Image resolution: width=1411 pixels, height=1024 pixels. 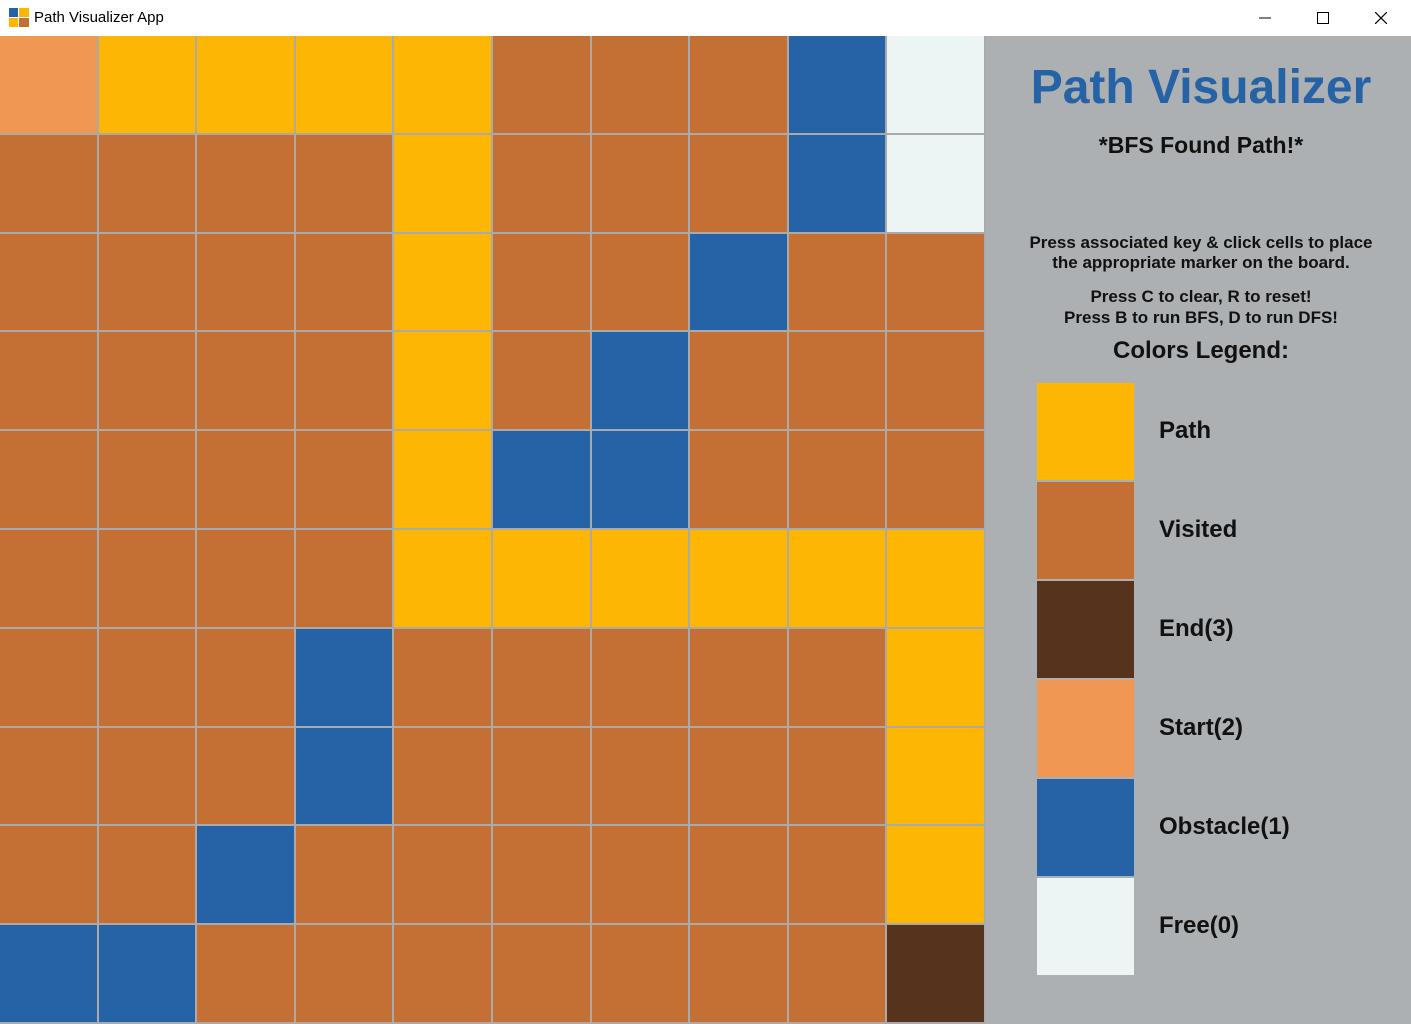 I want to click on grid-cell-start, so click(x=48, y=84).